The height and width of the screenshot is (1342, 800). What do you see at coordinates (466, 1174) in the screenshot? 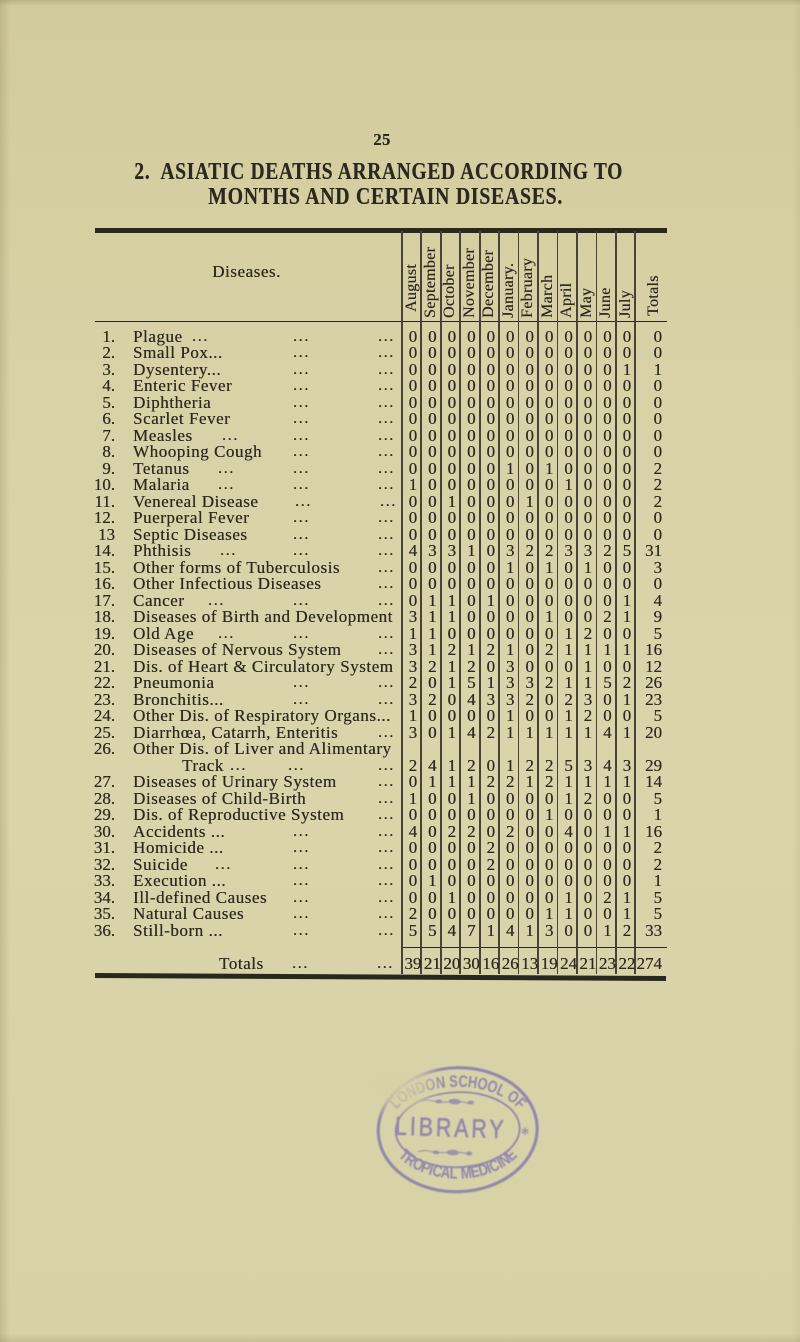
I see `svg-text: M` at bounding box center [466, 1174].